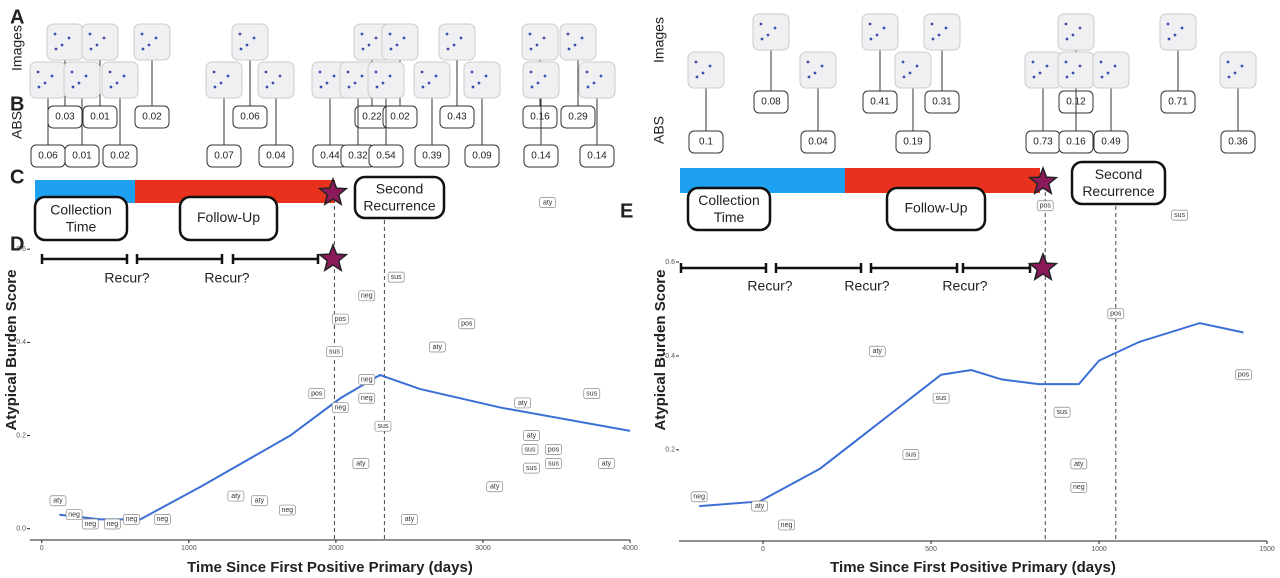  Describe the element at coordinates (82, 156) in the screenshot. I see `abs-value: 0.01` at that location.